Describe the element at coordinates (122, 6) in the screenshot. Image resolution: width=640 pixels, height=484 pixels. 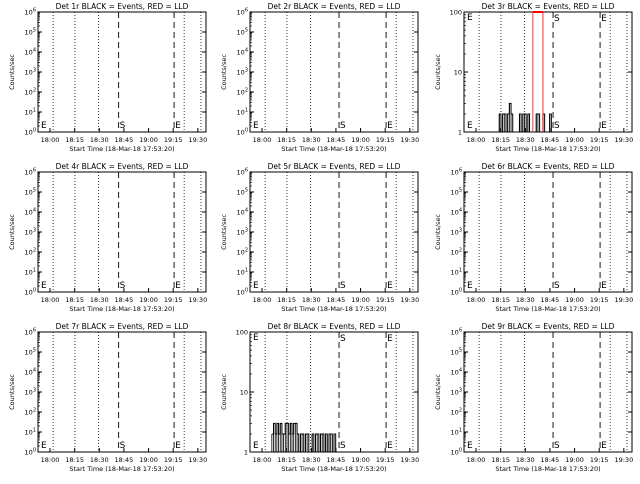
I see `panel-title: Det 1r BLACK = Events, RED = LLD` at that location.